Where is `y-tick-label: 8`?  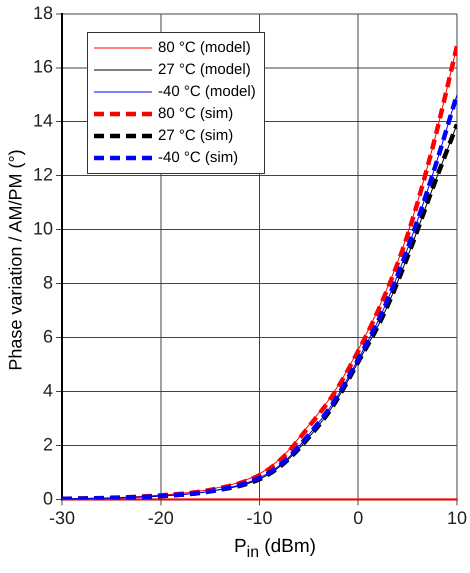
y-tick-label: 8 is located at coordinates (48, 282).